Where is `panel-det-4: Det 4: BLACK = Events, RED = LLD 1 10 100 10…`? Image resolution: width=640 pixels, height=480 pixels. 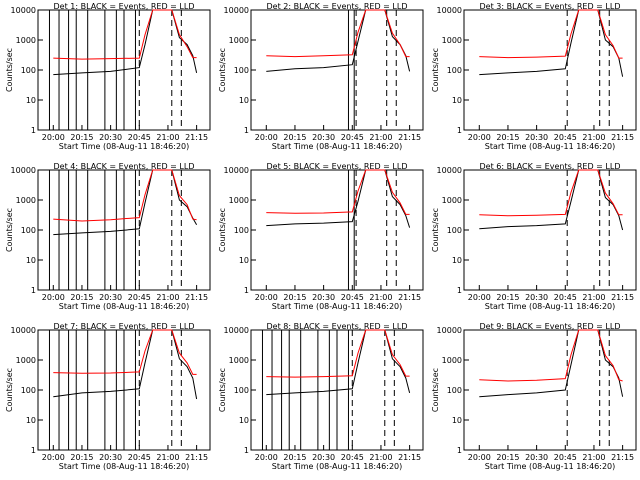
panel-det-4: Det 4: BLACK = Events, RED = LLD 1 10 100 10… is located at coordinates (108, 236).